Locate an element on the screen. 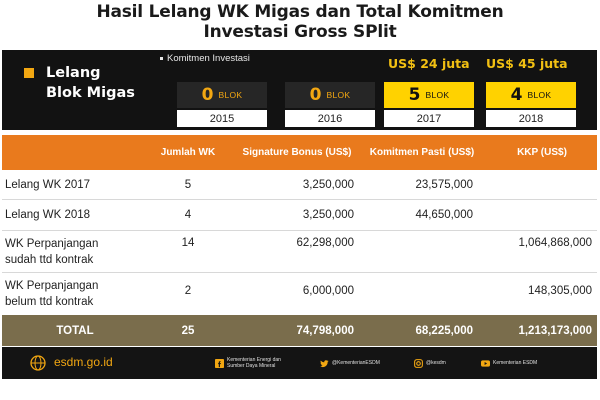  row-name-line-2: belum ttd kontrak is located at coordinates (49, 302).